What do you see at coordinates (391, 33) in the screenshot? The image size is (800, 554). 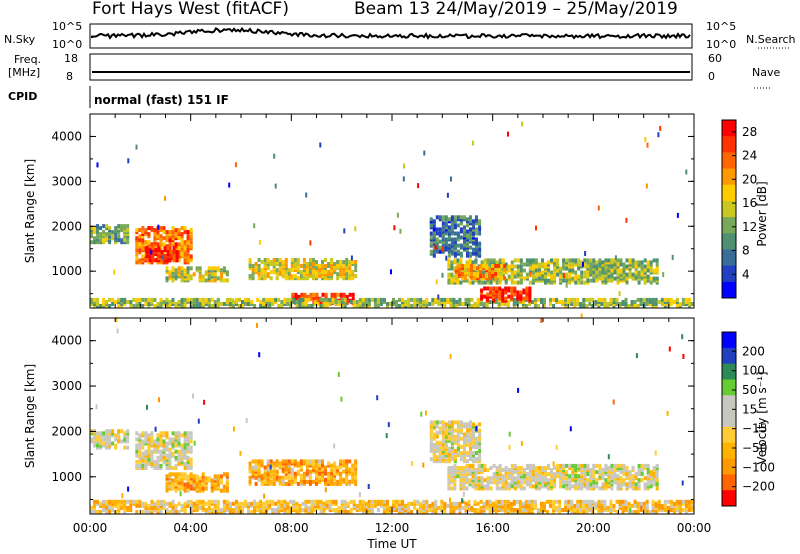 I see `nsky-trace` at bounding box center [391, 33].